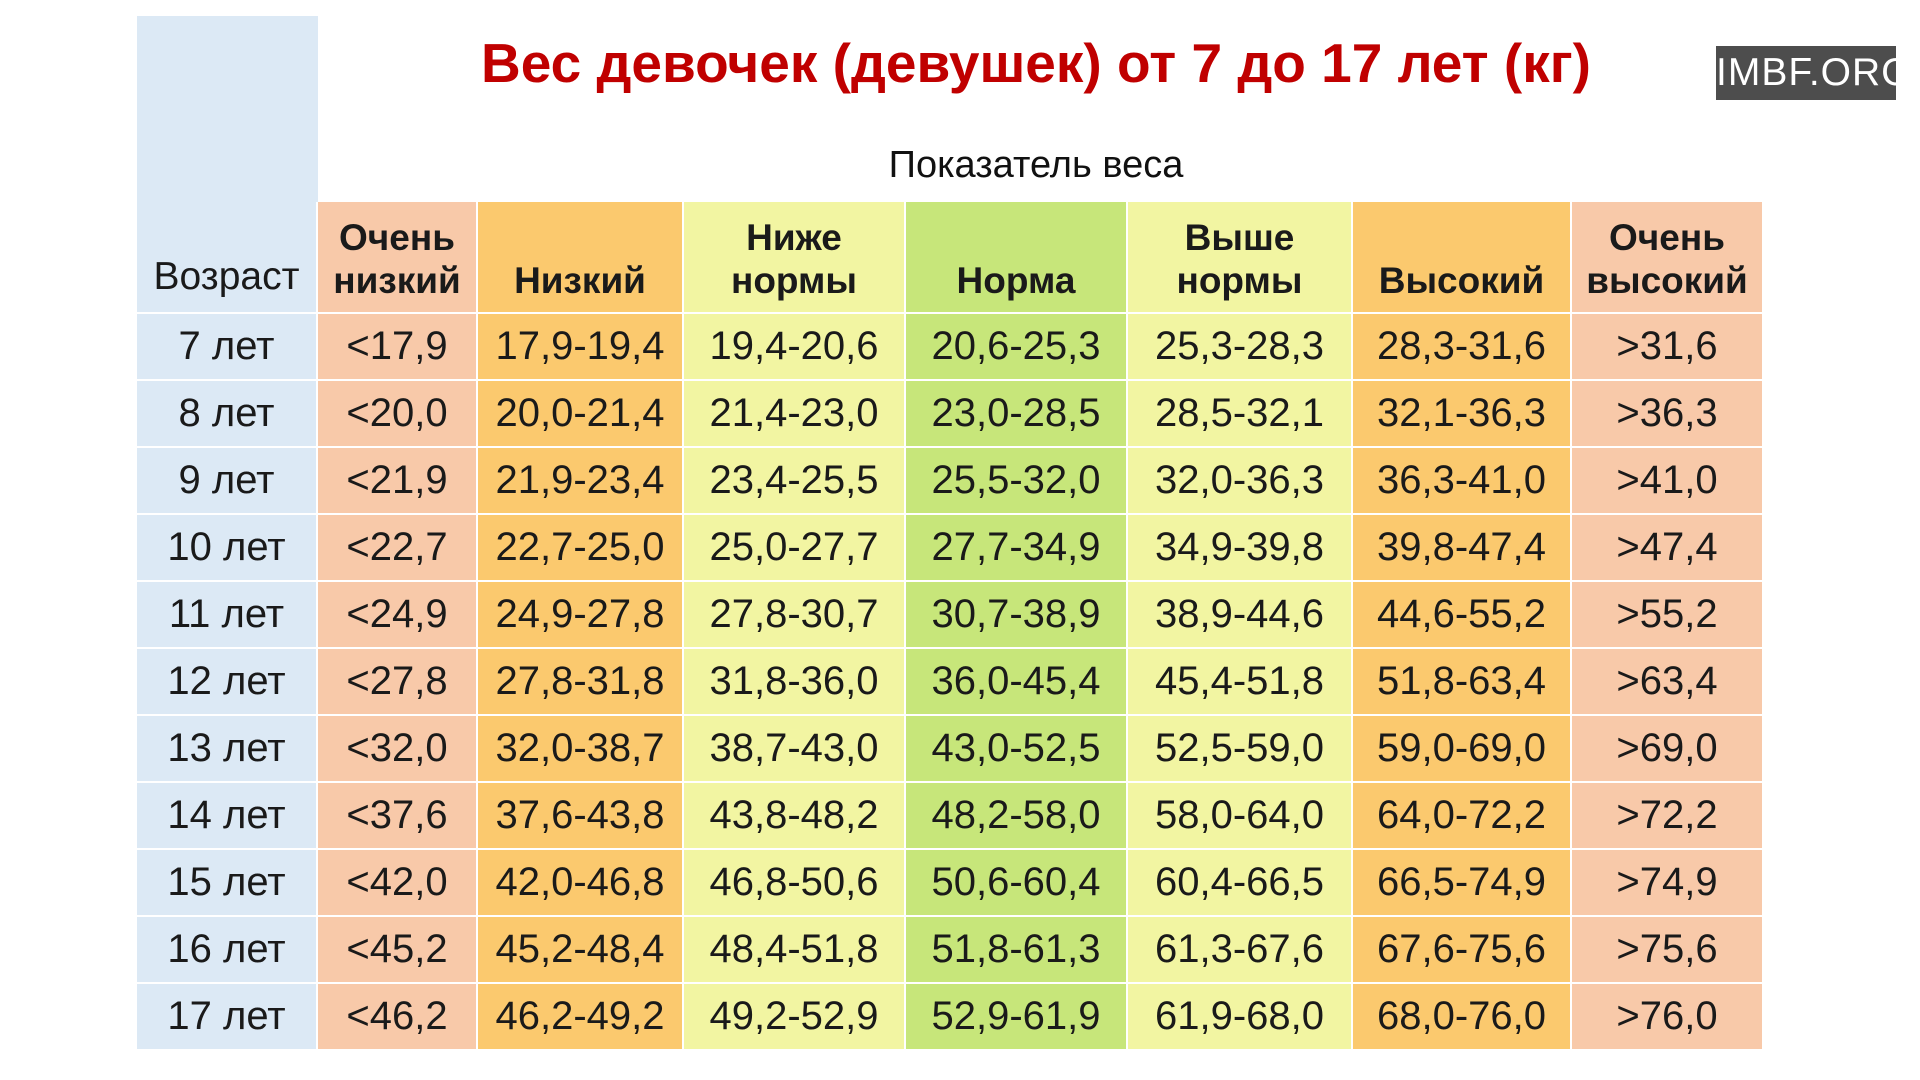  I want to click on column-header-below-norm: Ниже нормы, so click(795, 258).